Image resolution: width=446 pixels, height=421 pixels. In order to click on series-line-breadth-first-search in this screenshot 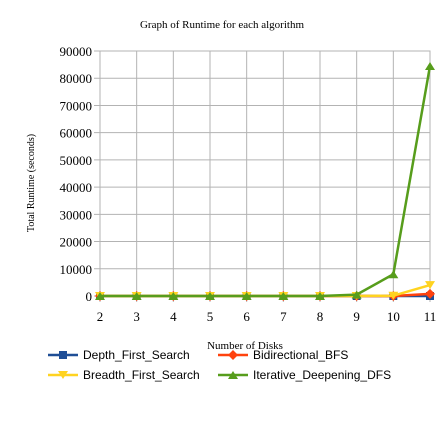, I will do `click(265, 290)`.